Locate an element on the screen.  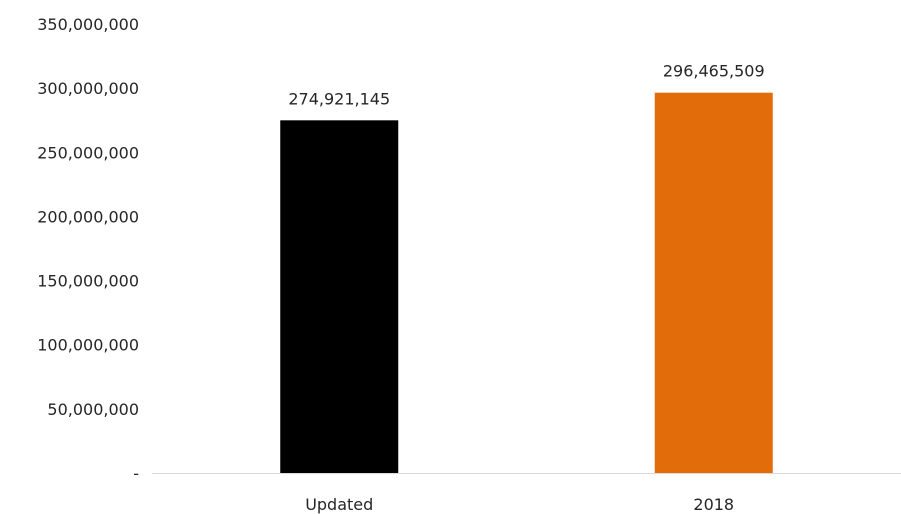
y-tick-label: 250,000,000 is located at coordinates (88, 152).